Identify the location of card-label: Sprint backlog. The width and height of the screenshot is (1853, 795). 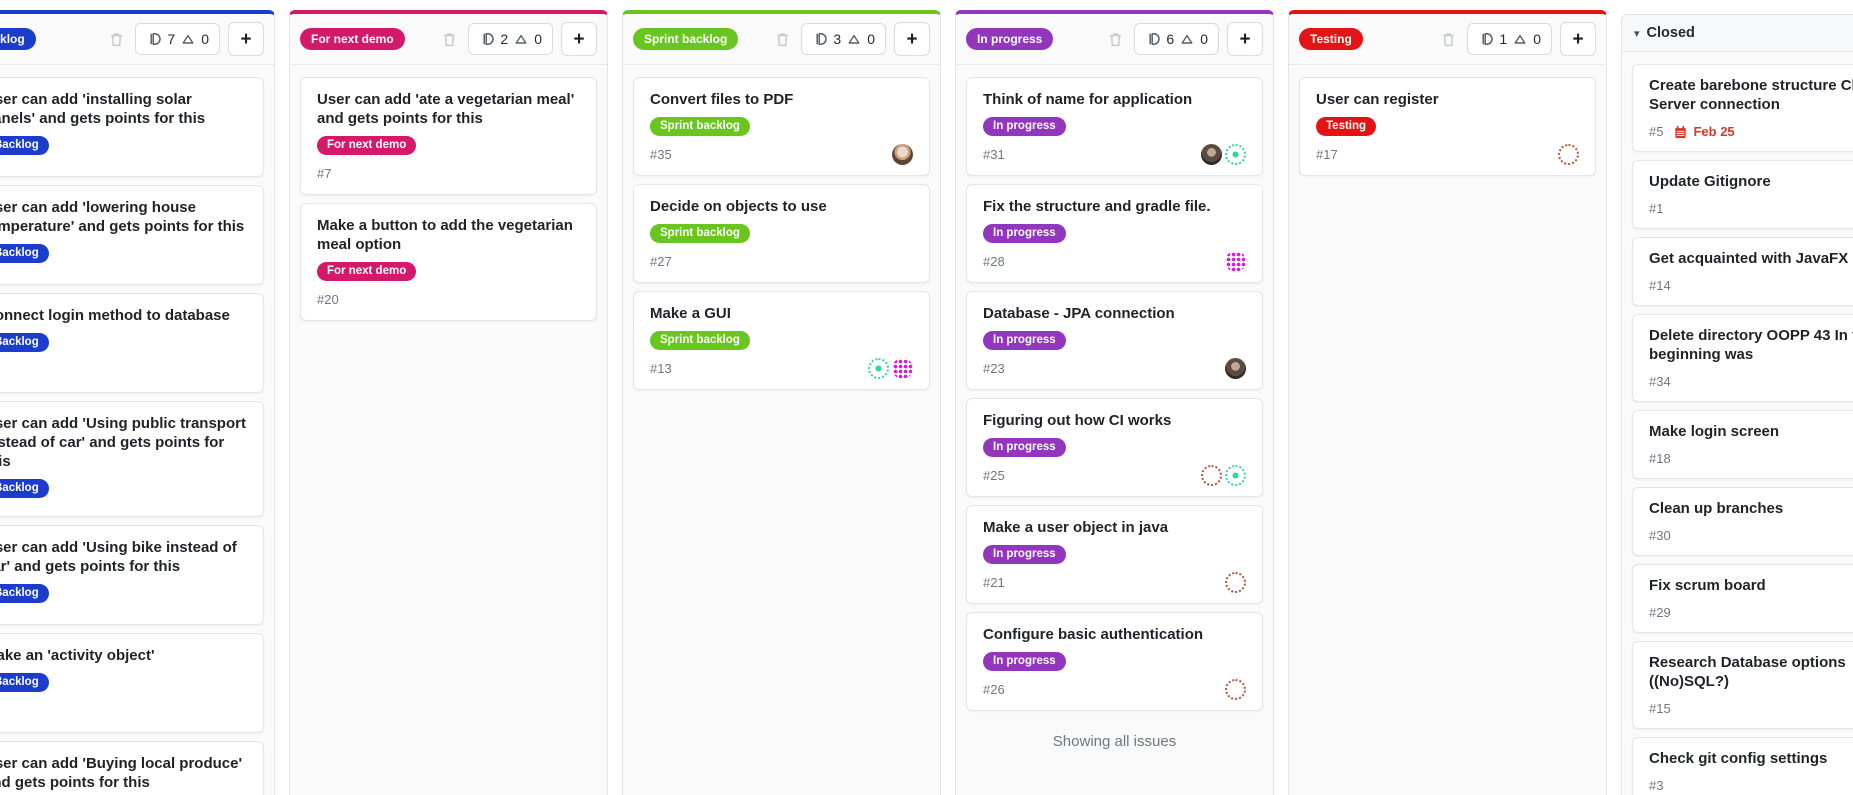
(700, 340).